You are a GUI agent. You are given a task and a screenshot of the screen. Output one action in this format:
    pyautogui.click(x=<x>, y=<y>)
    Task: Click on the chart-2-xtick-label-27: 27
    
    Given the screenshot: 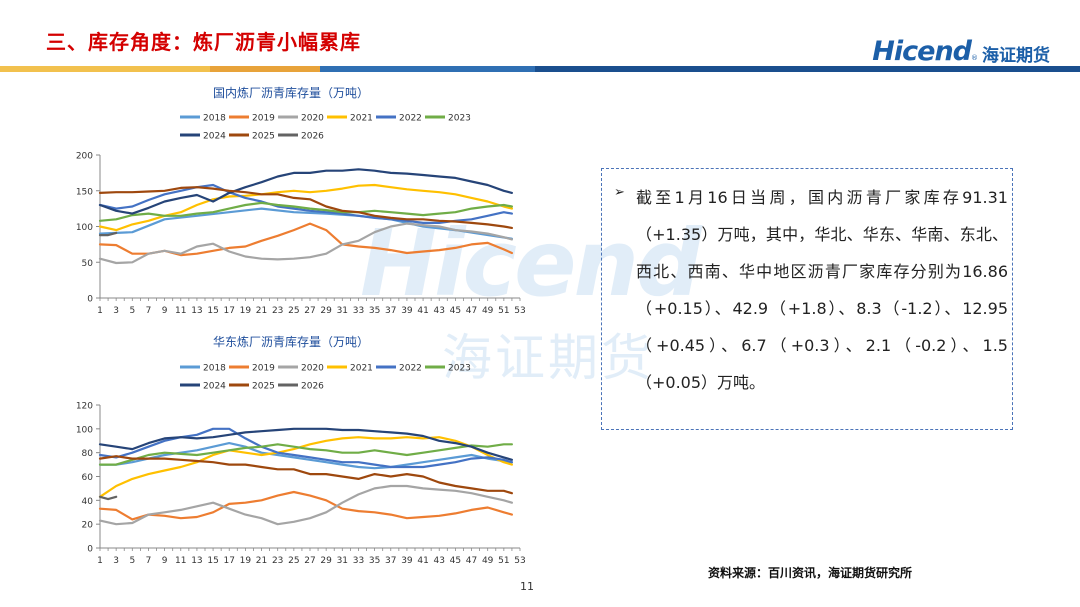 What is the action you would take?
    pyautogui.click(x=309, y=561)
    